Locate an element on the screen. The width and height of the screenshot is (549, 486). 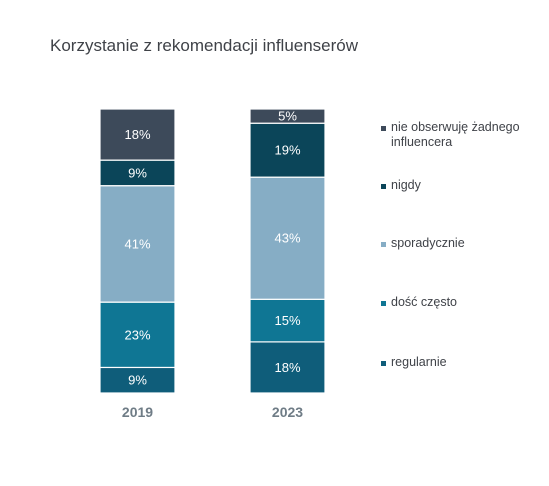
legend-label: regularnie is located at coordinates (419, 362).